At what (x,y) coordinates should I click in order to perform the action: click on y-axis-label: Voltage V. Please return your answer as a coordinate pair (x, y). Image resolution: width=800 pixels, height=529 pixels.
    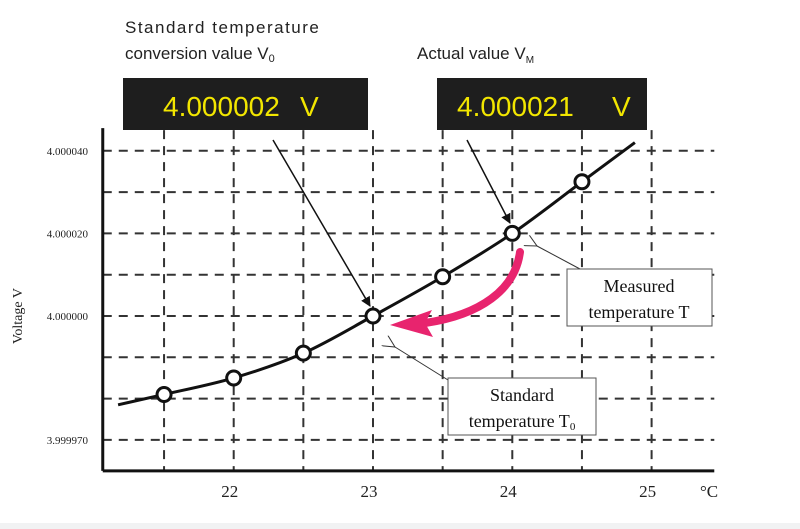
    Looking at the image, I should click on (18, 316).